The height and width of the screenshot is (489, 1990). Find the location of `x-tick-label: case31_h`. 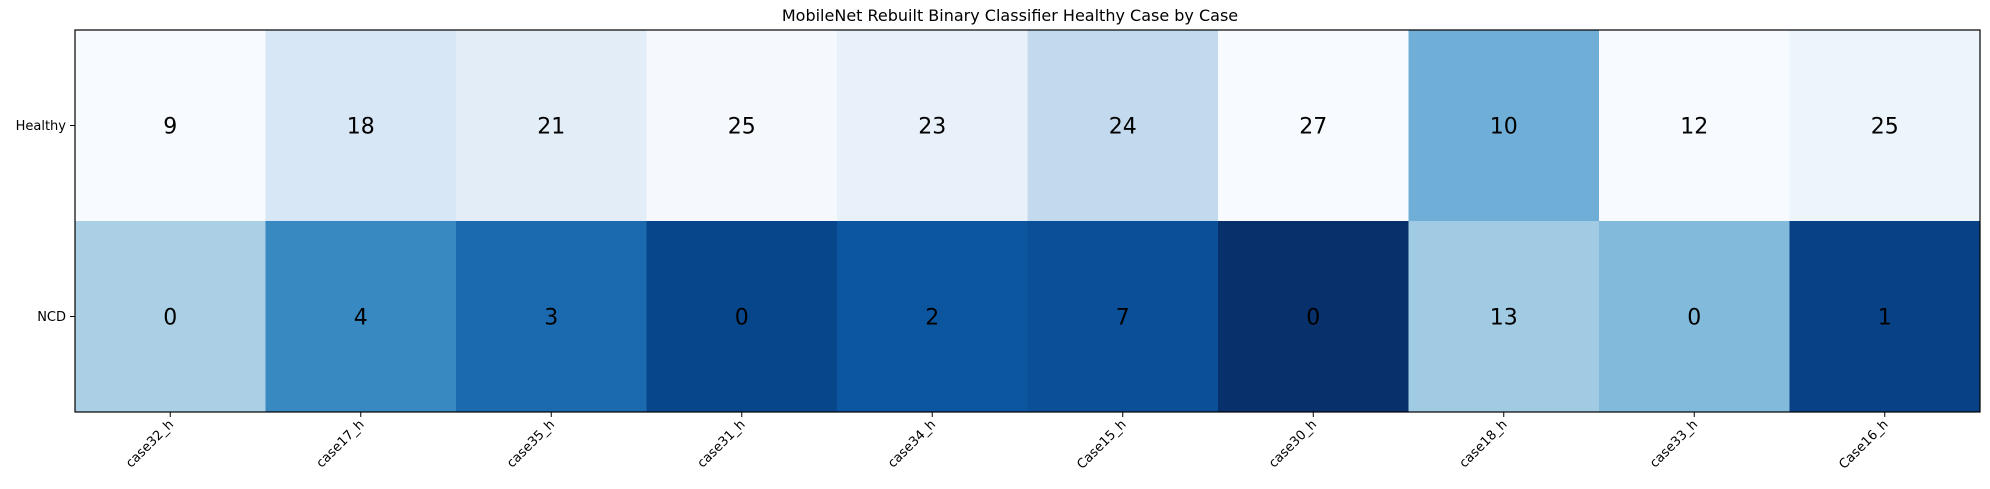

x-tick-label: case31_h is located at coordinates (722, 444).